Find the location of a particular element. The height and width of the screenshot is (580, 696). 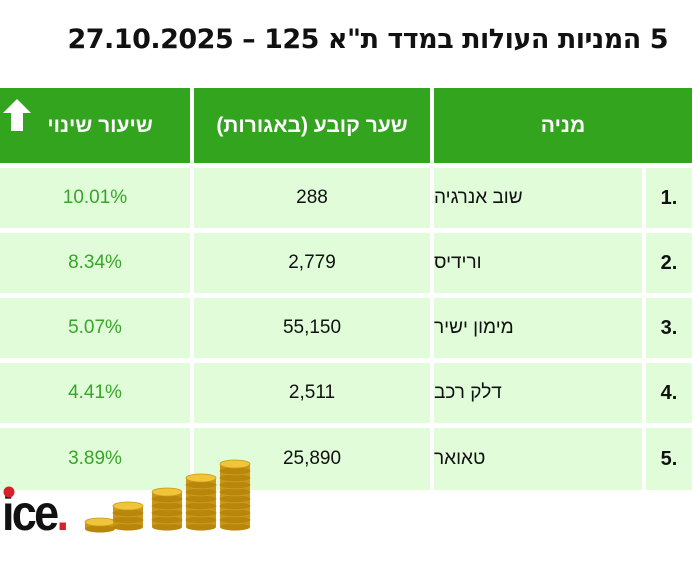

change-cell: 3.89% is located at coordinates (95, 459).